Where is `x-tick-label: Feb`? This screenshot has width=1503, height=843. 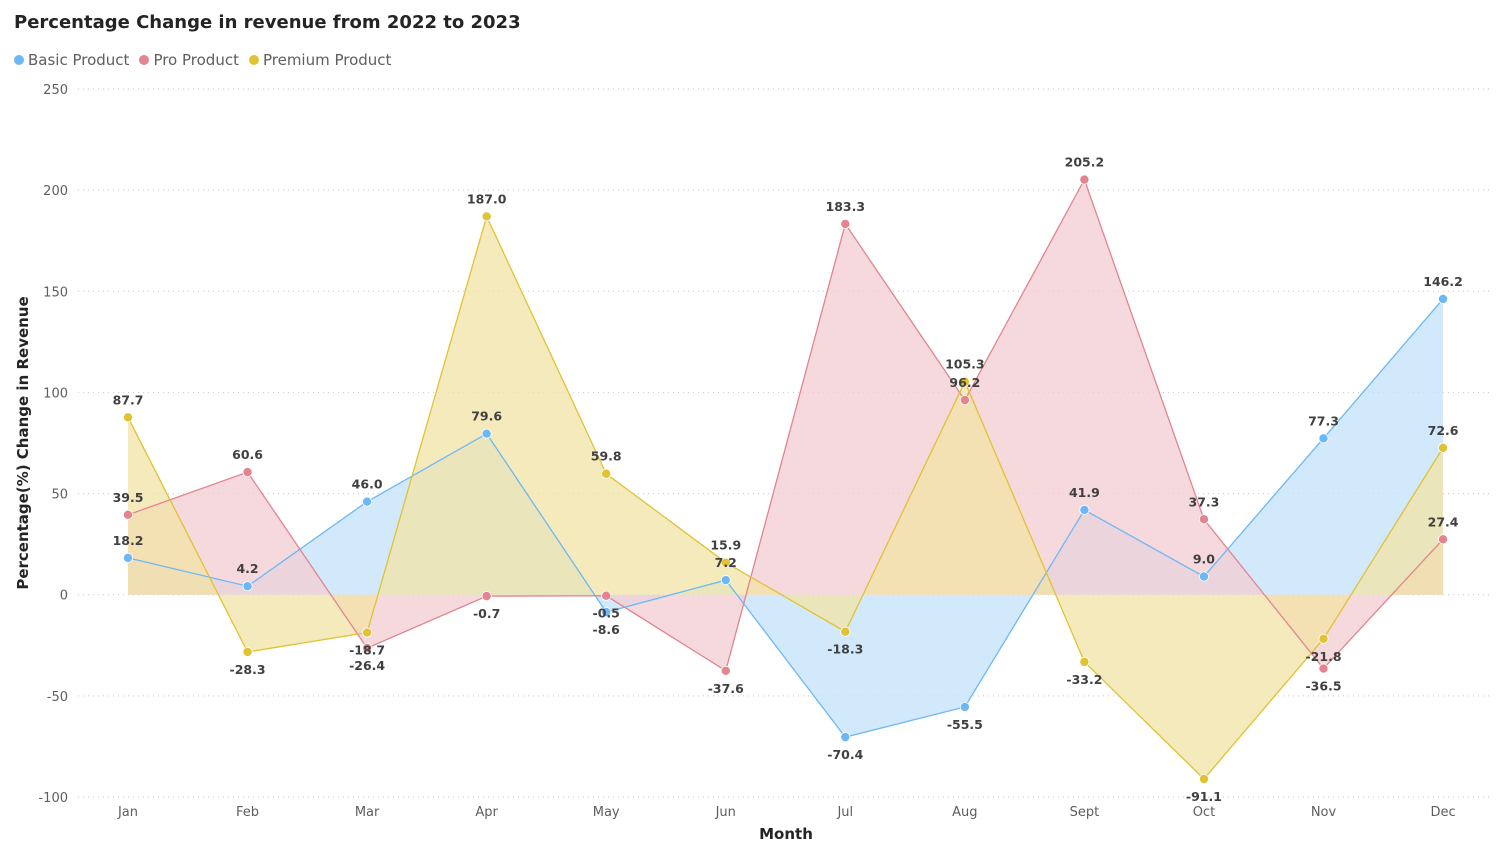 x-tick-label: Feb is located at coordinates (247, 812).